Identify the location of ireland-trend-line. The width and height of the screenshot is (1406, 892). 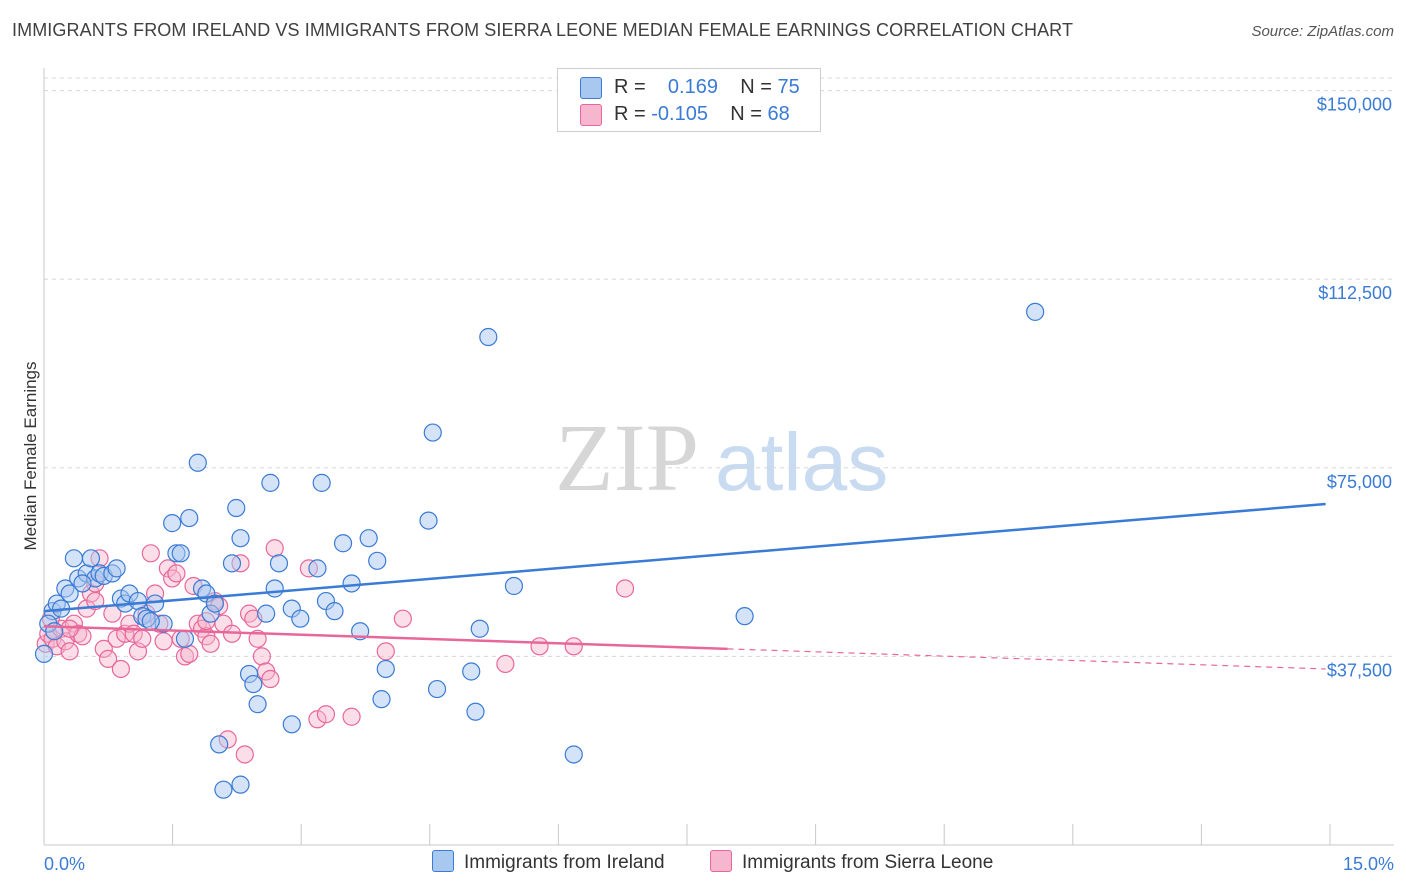
(684, 557).